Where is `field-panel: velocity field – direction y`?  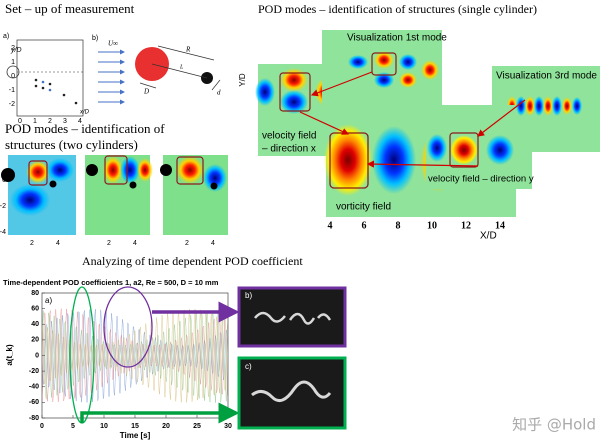 field-panel: velocity field – direction y is located at coordinates (480, 154).